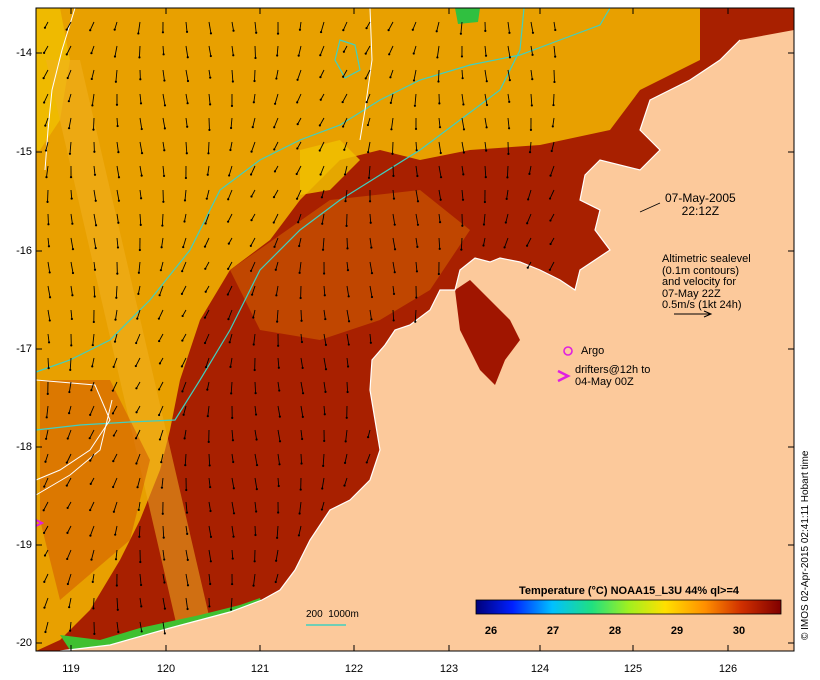 Image resolution: width=820 pixels, height=680 pixels. I want to click on sealevel-contour, so click(366, 74).